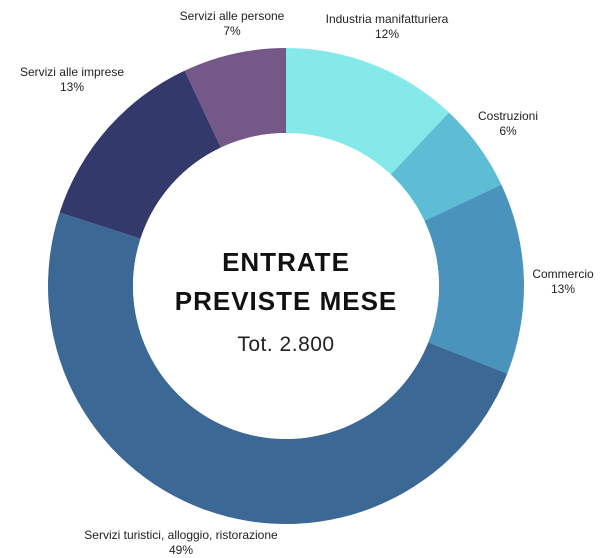 This screenshot has width=609, height=558. What do you see at coordinates (563, 274) in the screenshot?
I see `slice-label-name: Commercio` at bounding box center [563, 274].